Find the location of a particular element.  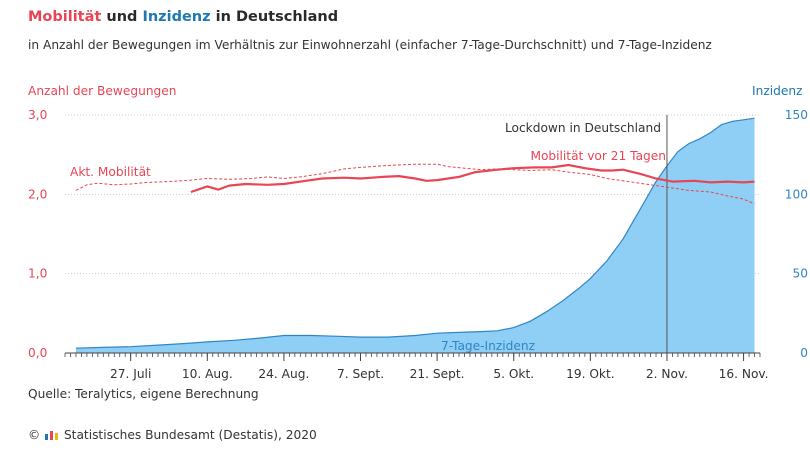

y-tick-left-label: 3,0 is located at coordinates (37, 115).